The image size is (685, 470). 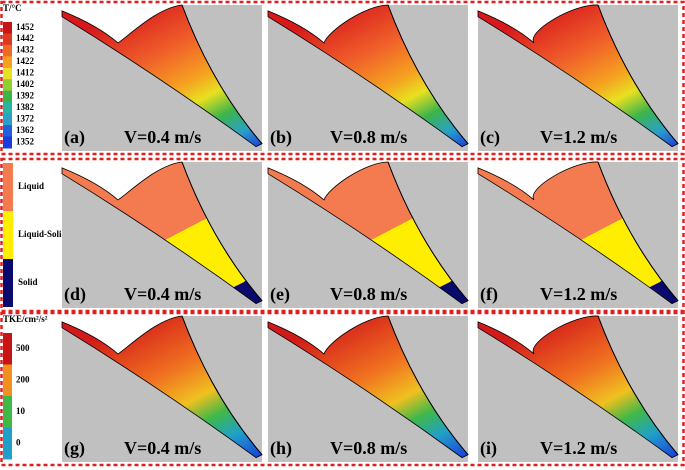 I want to click on panel: (i) V=1.2 m/s, so click(x=578, y=388).